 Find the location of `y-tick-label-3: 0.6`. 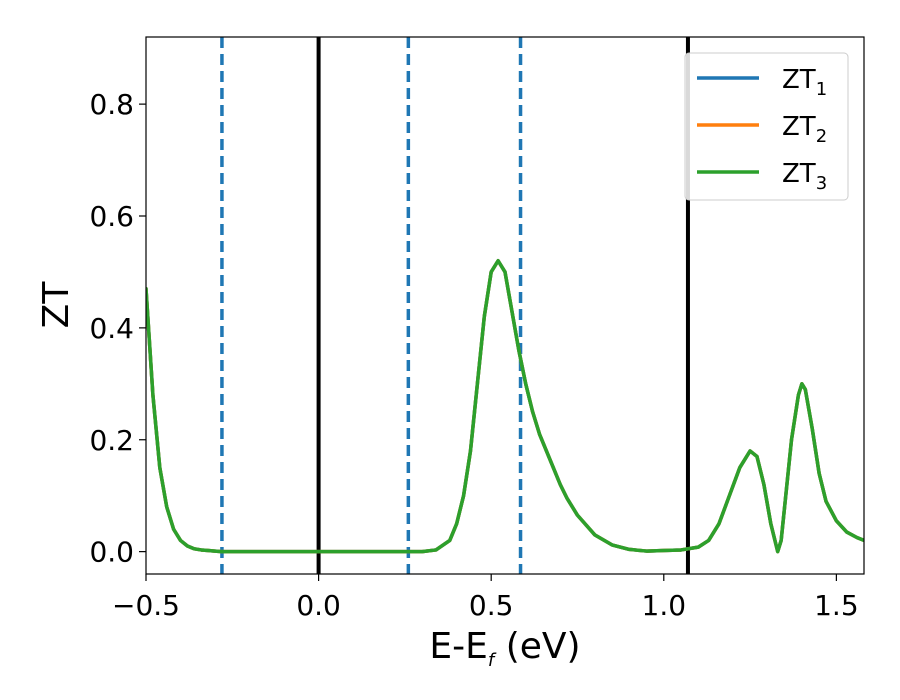

y-tick-label-3: 0.6 is located at coordinates (111, 216).